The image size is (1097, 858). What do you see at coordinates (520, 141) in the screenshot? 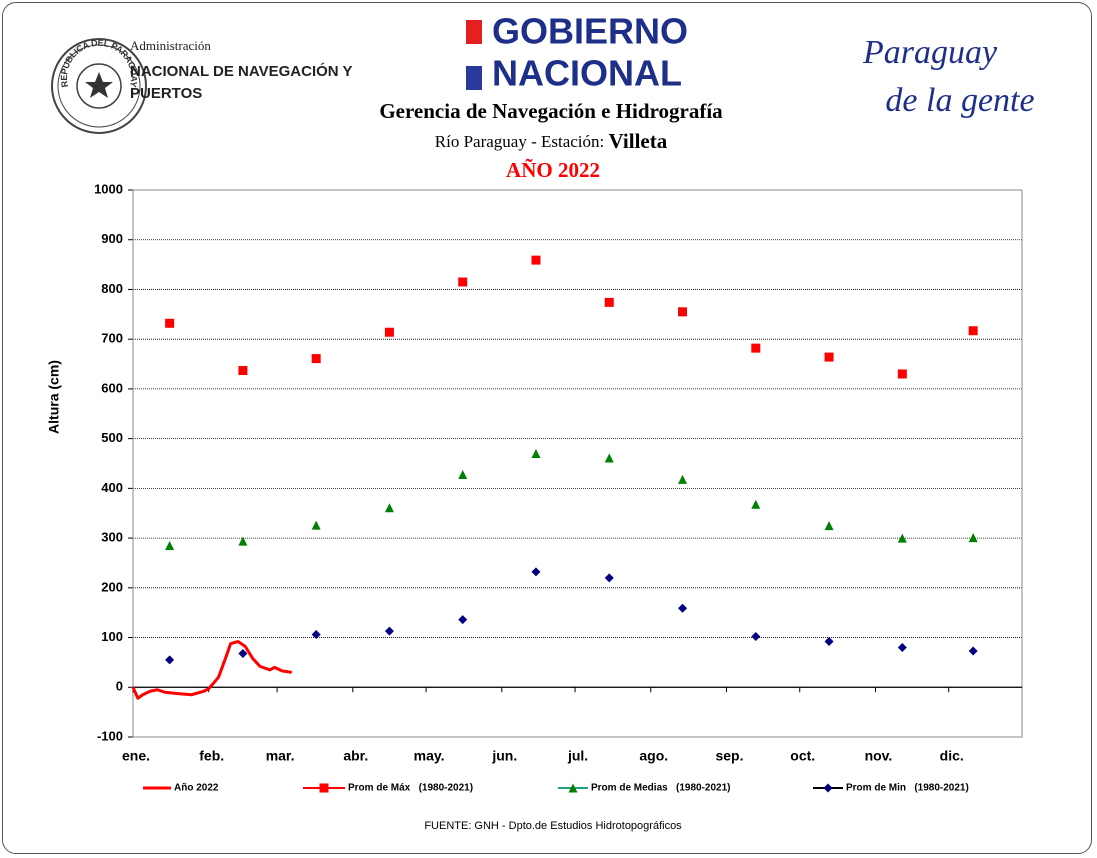
I see `subtitle-text: Río Paraguay - Estación:` at bounding box center [520, 141].